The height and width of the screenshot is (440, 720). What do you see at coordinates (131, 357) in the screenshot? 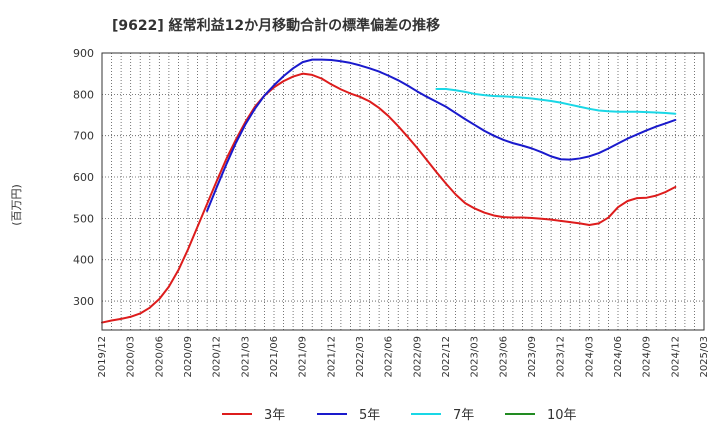
I see `x-tick-label: 2020/03` at bounding box center [131, 357].